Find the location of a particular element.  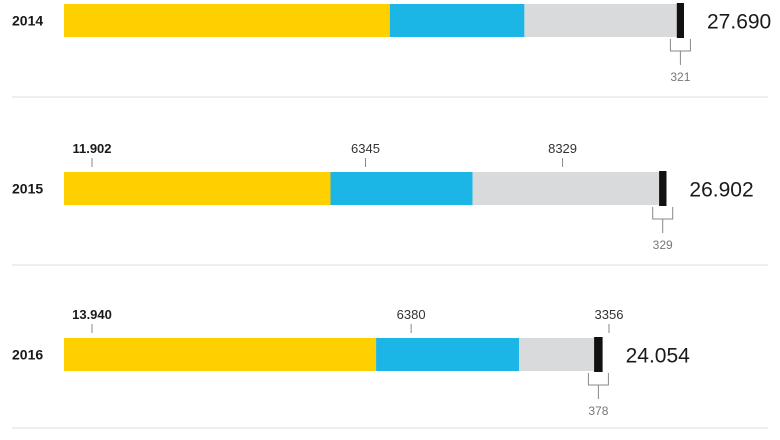

small-segment-label: 329 is located at coordinates (663, 245).